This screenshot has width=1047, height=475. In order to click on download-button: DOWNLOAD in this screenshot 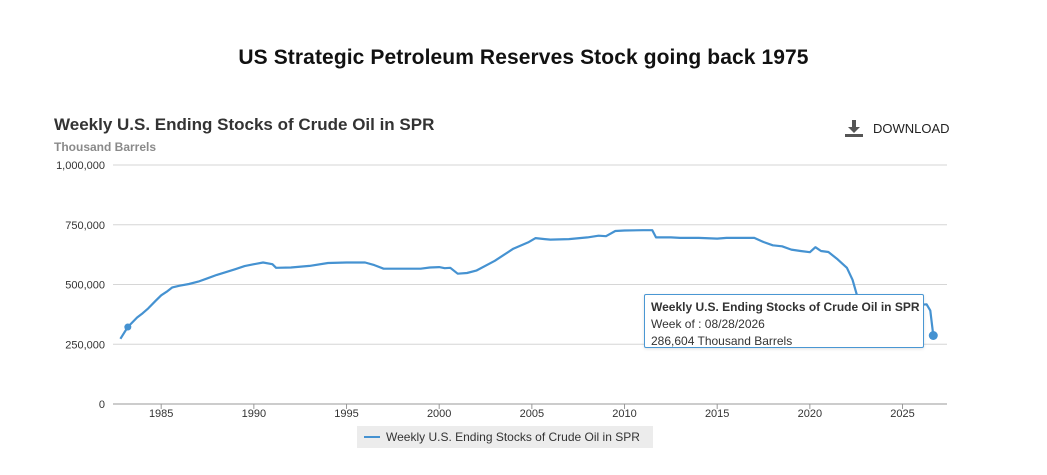, I will do `click(897, 128)`.